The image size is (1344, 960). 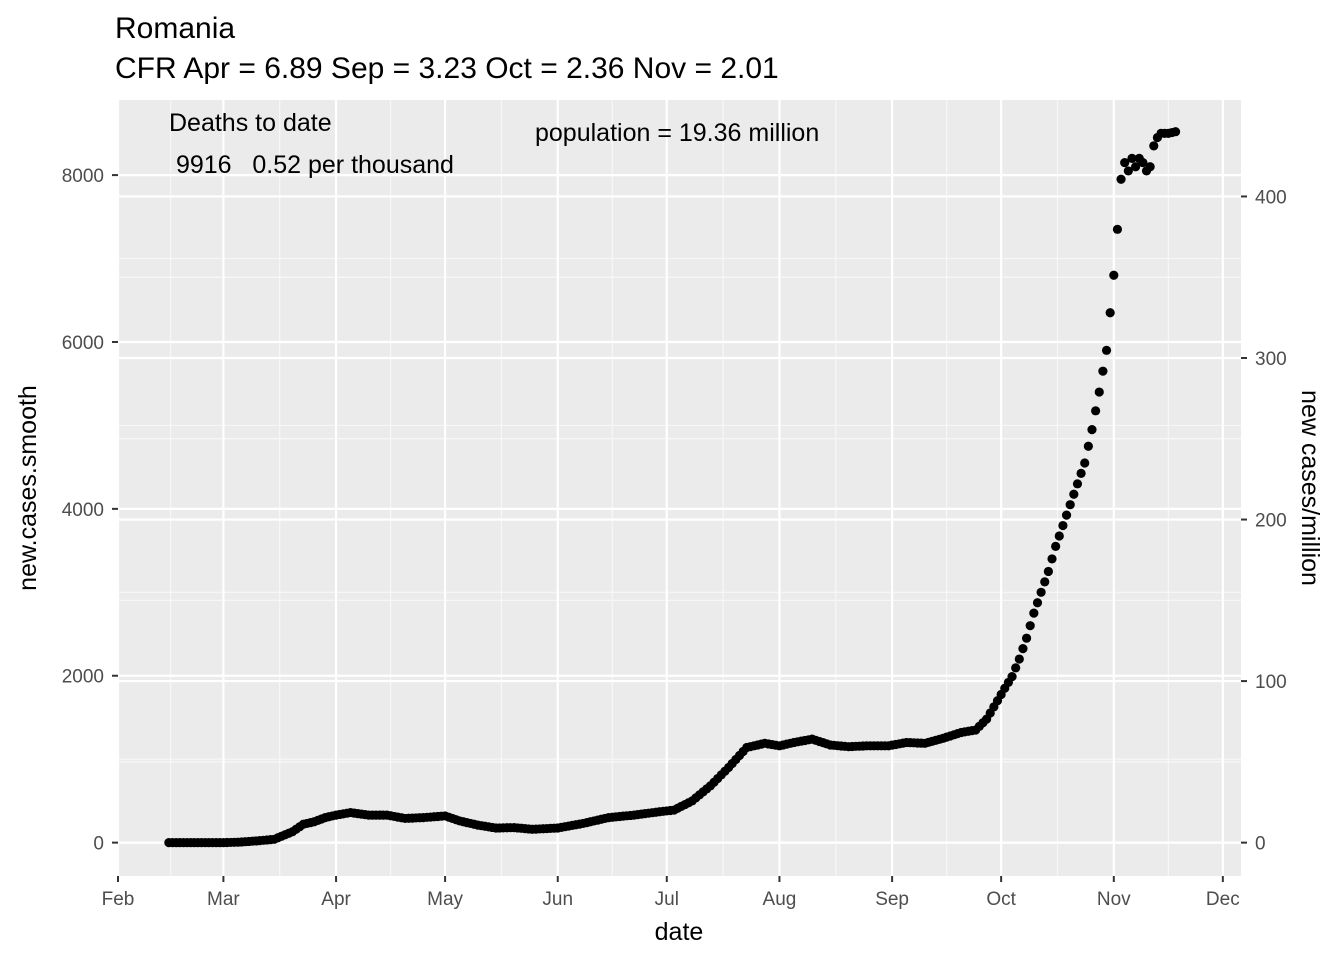 What do you see at coordinates (677, 133) in the screenshot?
I see `population-annotation: population = 19.36 million` at bounding box center [677, 133].